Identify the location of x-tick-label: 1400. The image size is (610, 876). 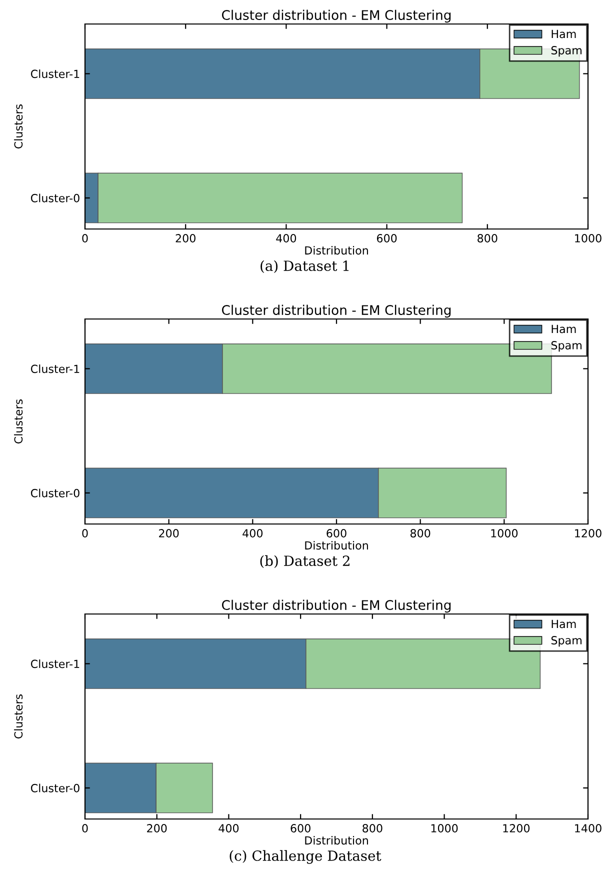
(588, 828).